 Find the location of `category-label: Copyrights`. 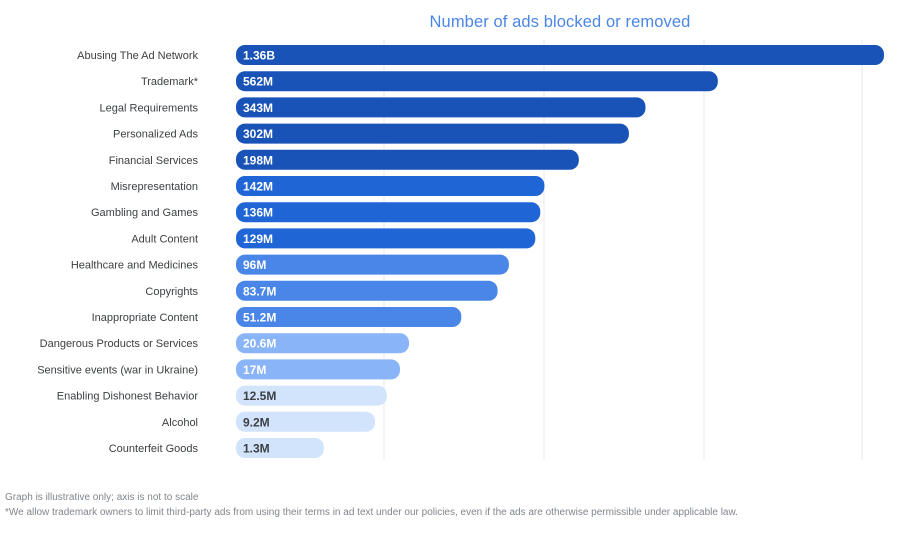

category-label: Copyrights is located at coordinates (171, 292).